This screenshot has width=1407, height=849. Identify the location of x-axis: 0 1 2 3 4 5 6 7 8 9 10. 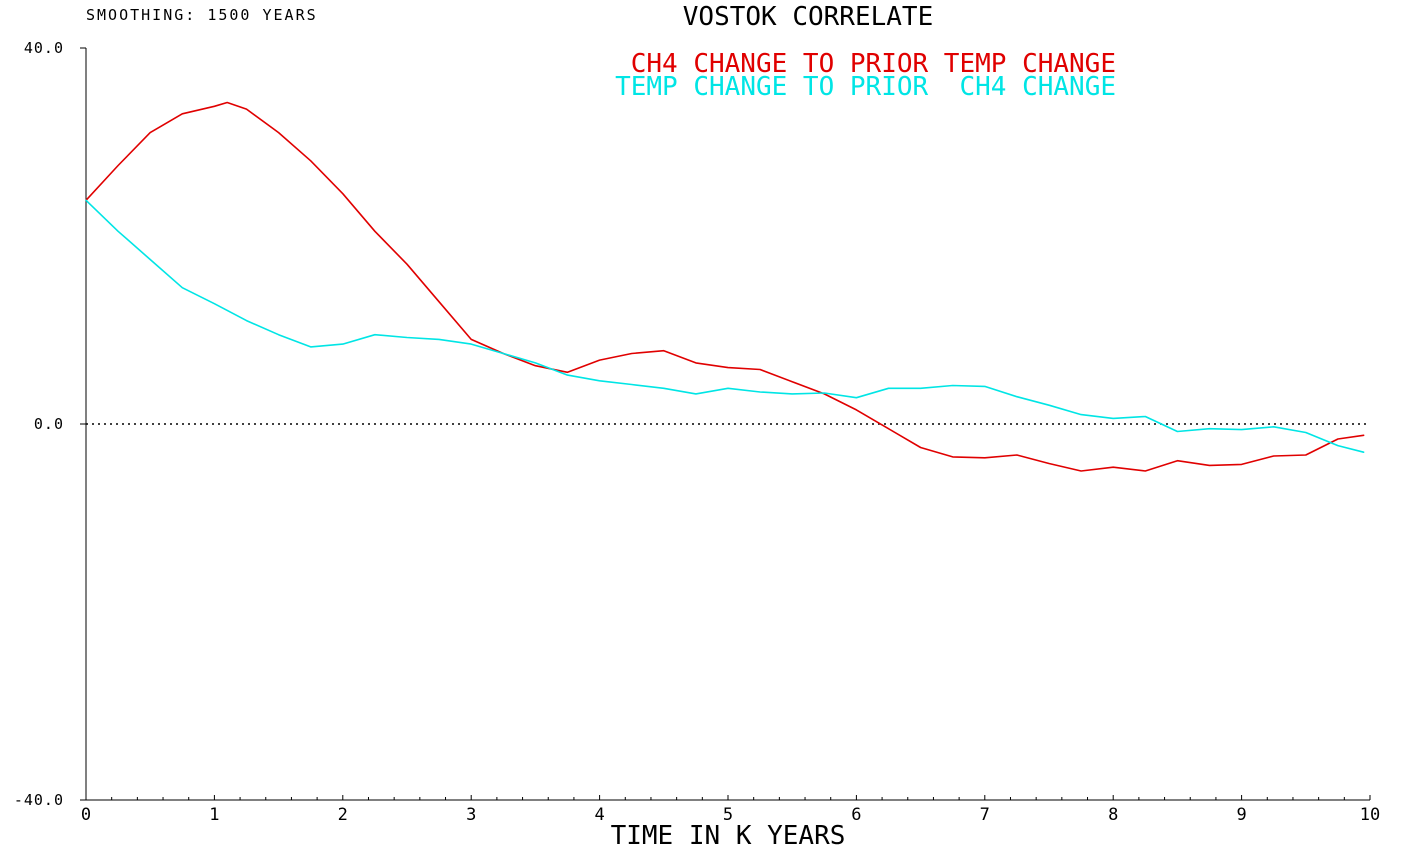
(730, 810).